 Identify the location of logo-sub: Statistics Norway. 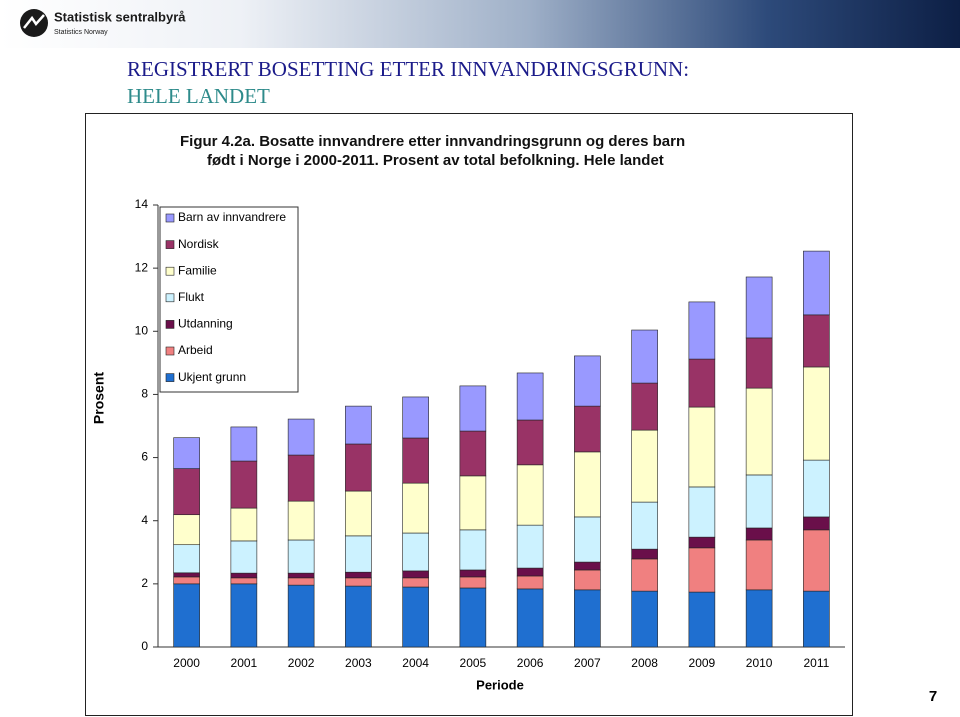
(81, 32).